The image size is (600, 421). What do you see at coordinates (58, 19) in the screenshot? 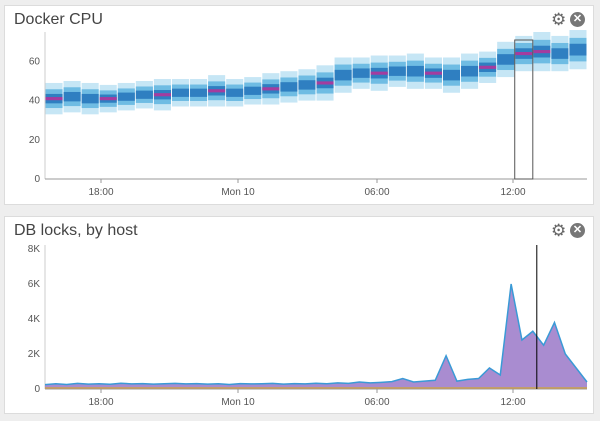
I see `widget-title: Docker CPU` at bounding box center [58, 19].